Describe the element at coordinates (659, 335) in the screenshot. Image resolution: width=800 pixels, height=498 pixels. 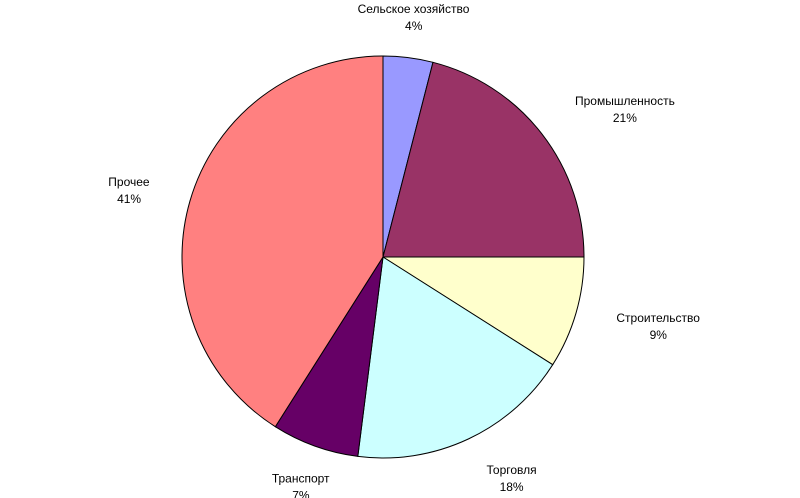
I see `pie-label-value-3: 9%` at that location.